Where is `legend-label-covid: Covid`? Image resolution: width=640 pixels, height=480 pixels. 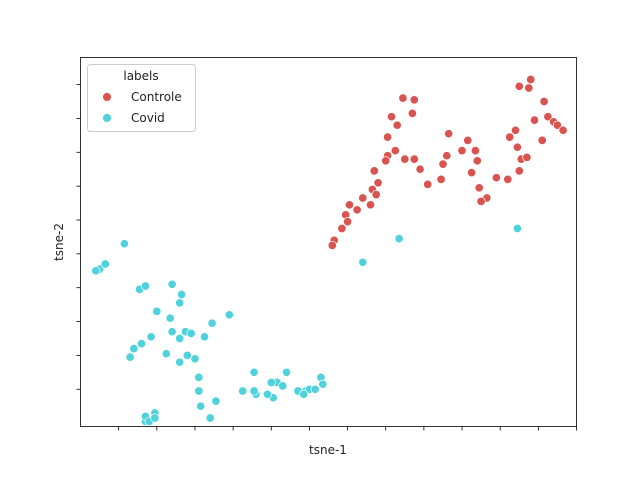
legend-label-covid: Covid is located at coordinates (148, 118).